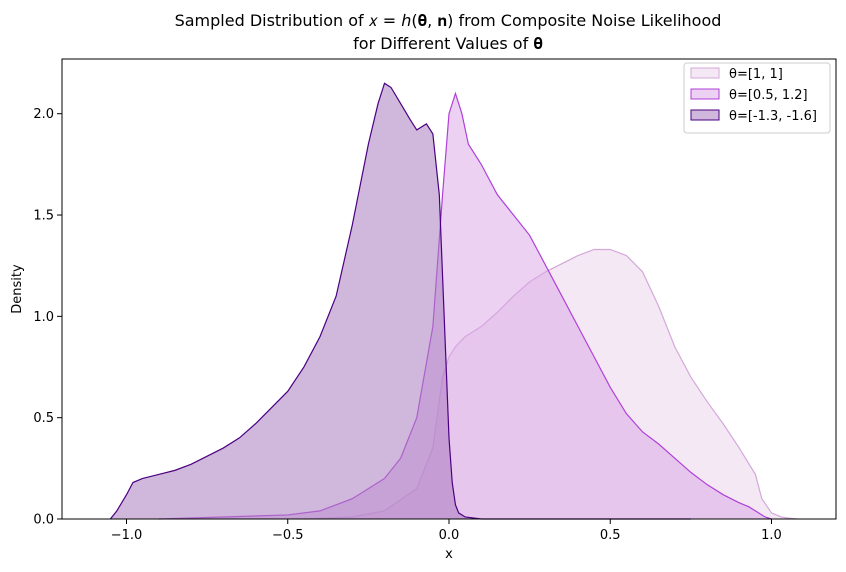 The image size is (846, 572). Describe the element at coordinates (43, 418) in the screenshot. I see `y-tick-label: 0.5` at that location.